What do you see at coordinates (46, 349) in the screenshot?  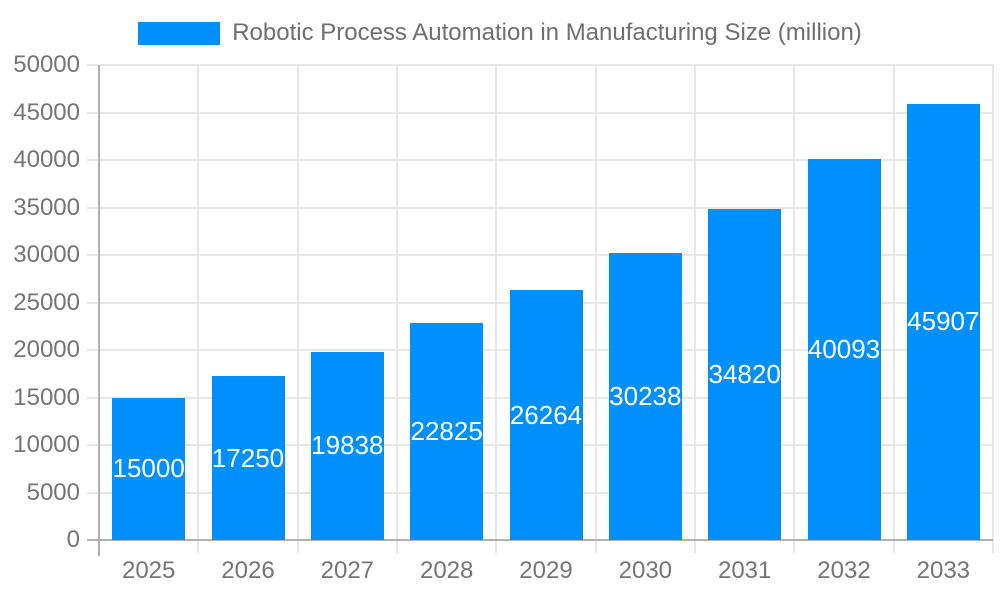 I see `y-tick-label: 20000` at bounding box center [46, 349].